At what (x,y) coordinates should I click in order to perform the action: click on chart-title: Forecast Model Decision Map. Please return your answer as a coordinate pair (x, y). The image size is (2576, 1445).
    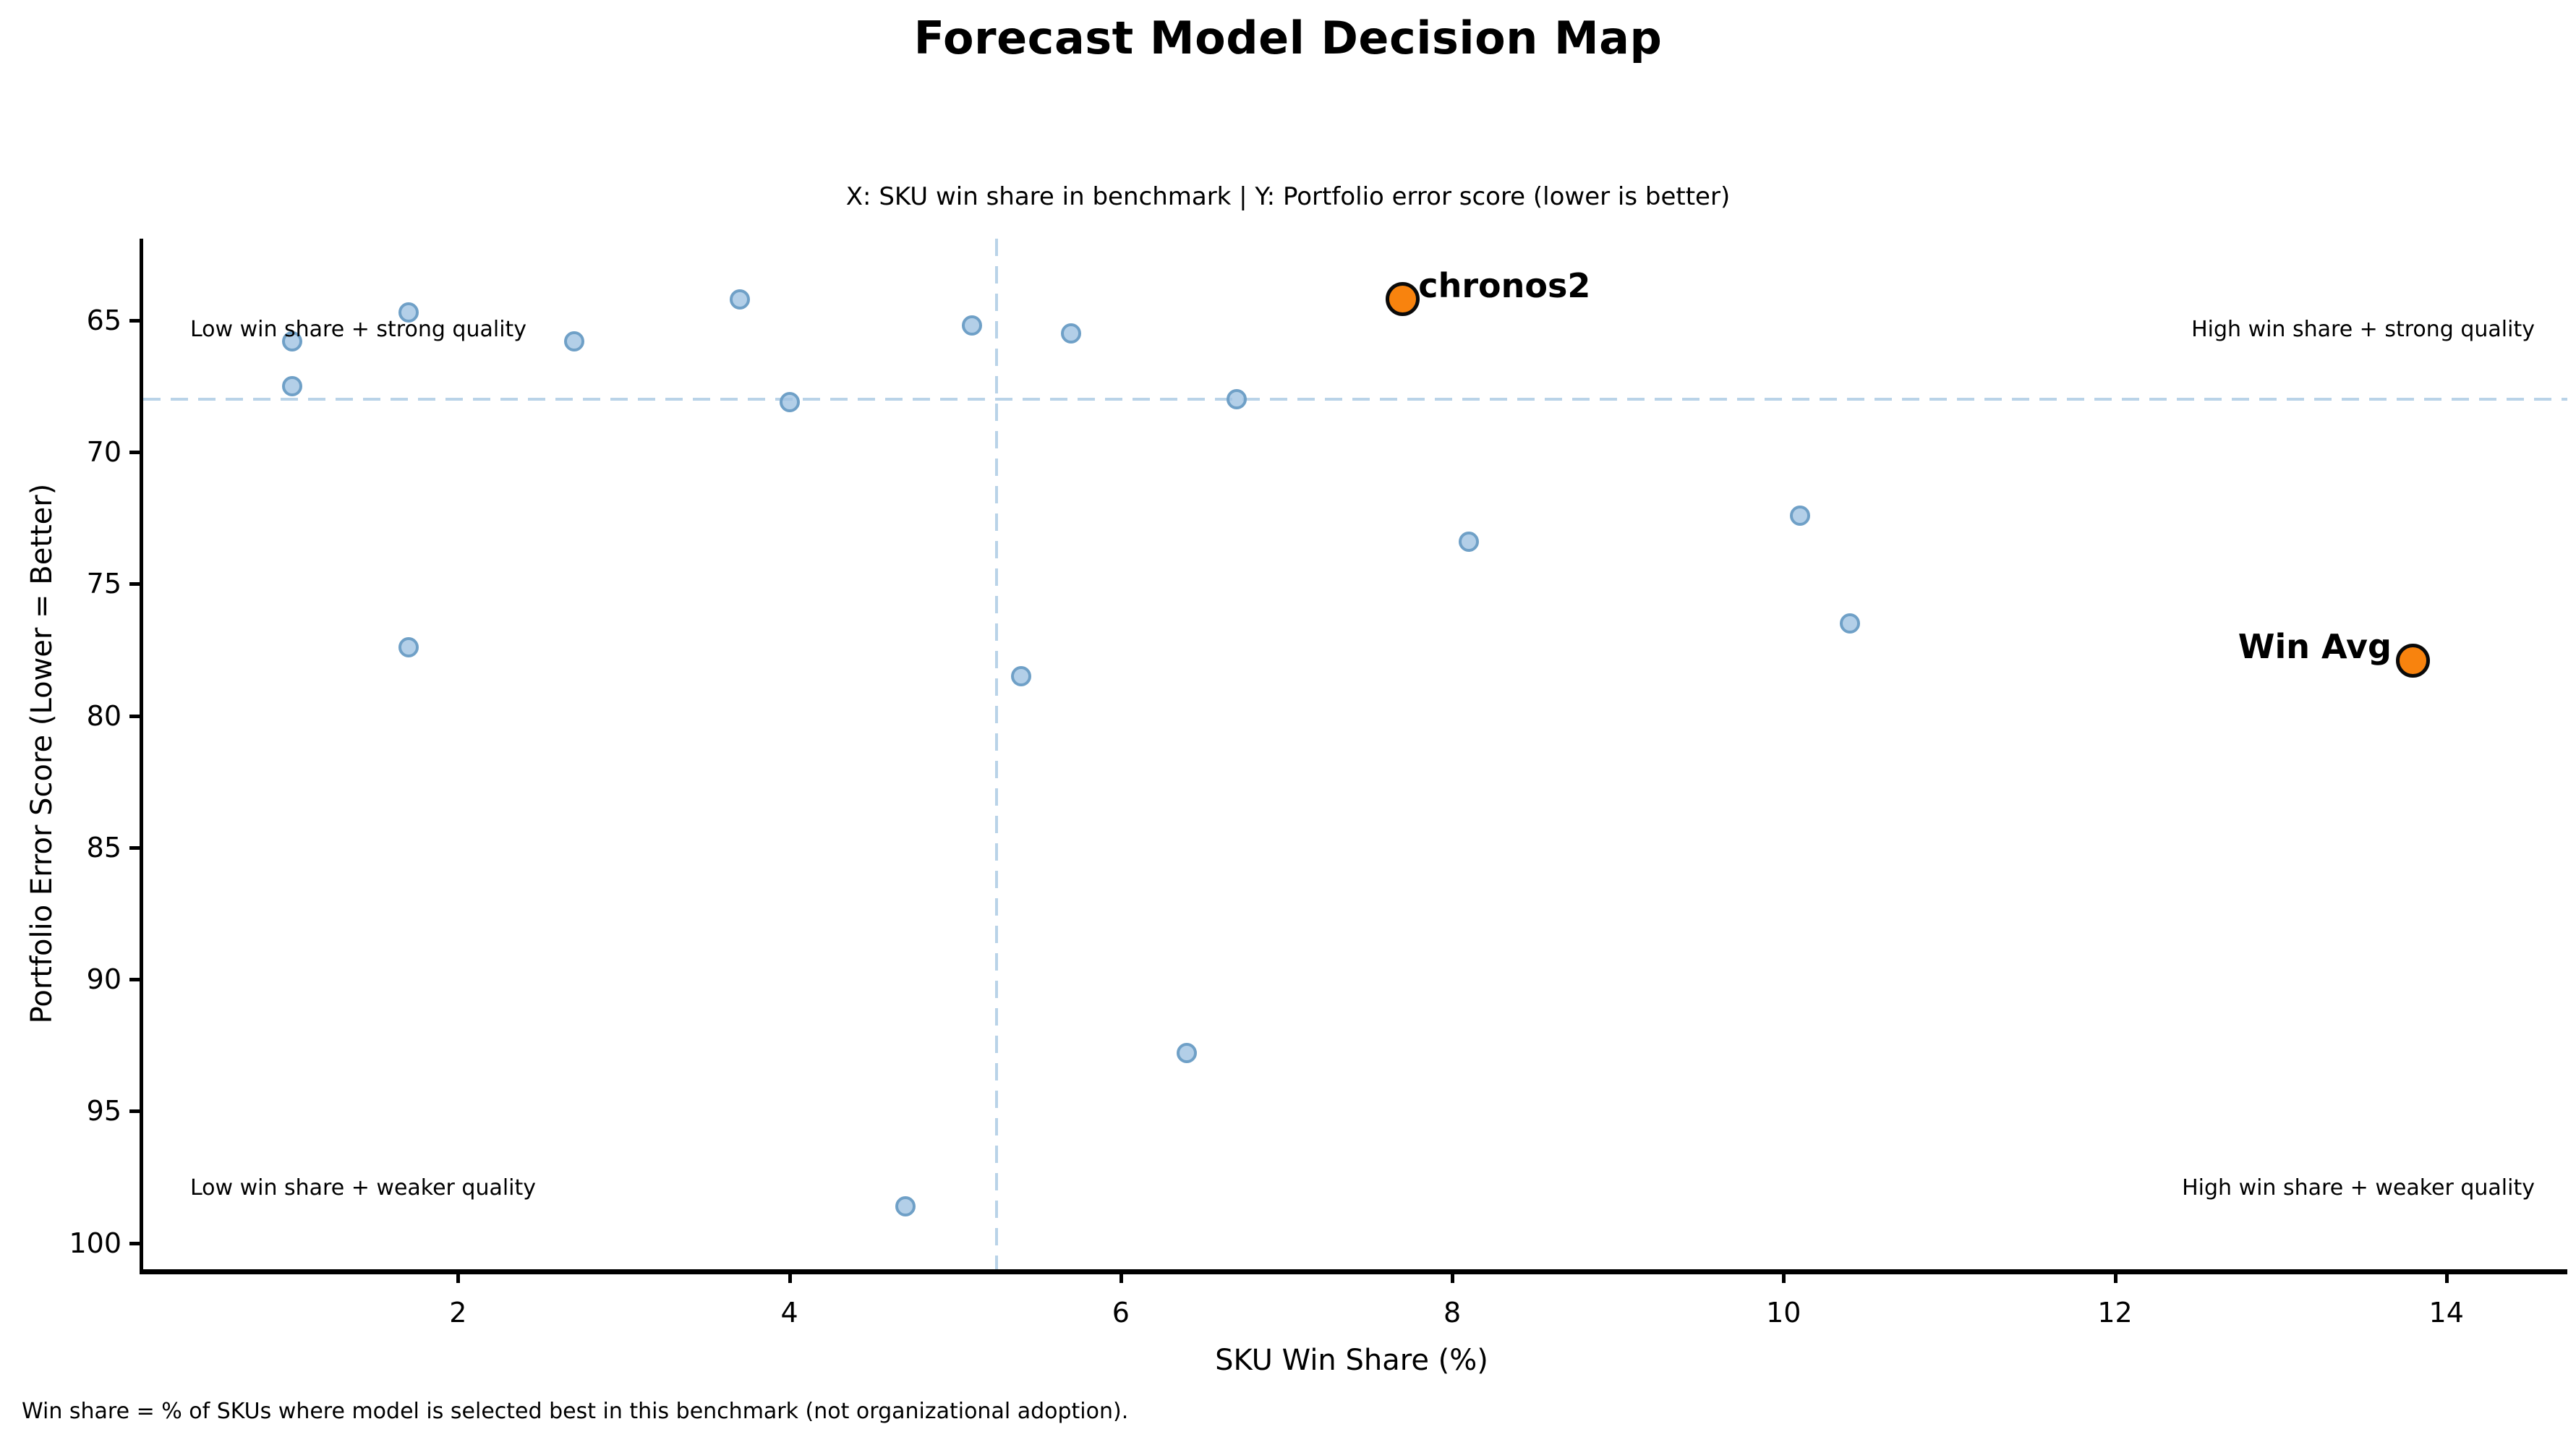
    Looking at the image, I should click on (1288, 38).